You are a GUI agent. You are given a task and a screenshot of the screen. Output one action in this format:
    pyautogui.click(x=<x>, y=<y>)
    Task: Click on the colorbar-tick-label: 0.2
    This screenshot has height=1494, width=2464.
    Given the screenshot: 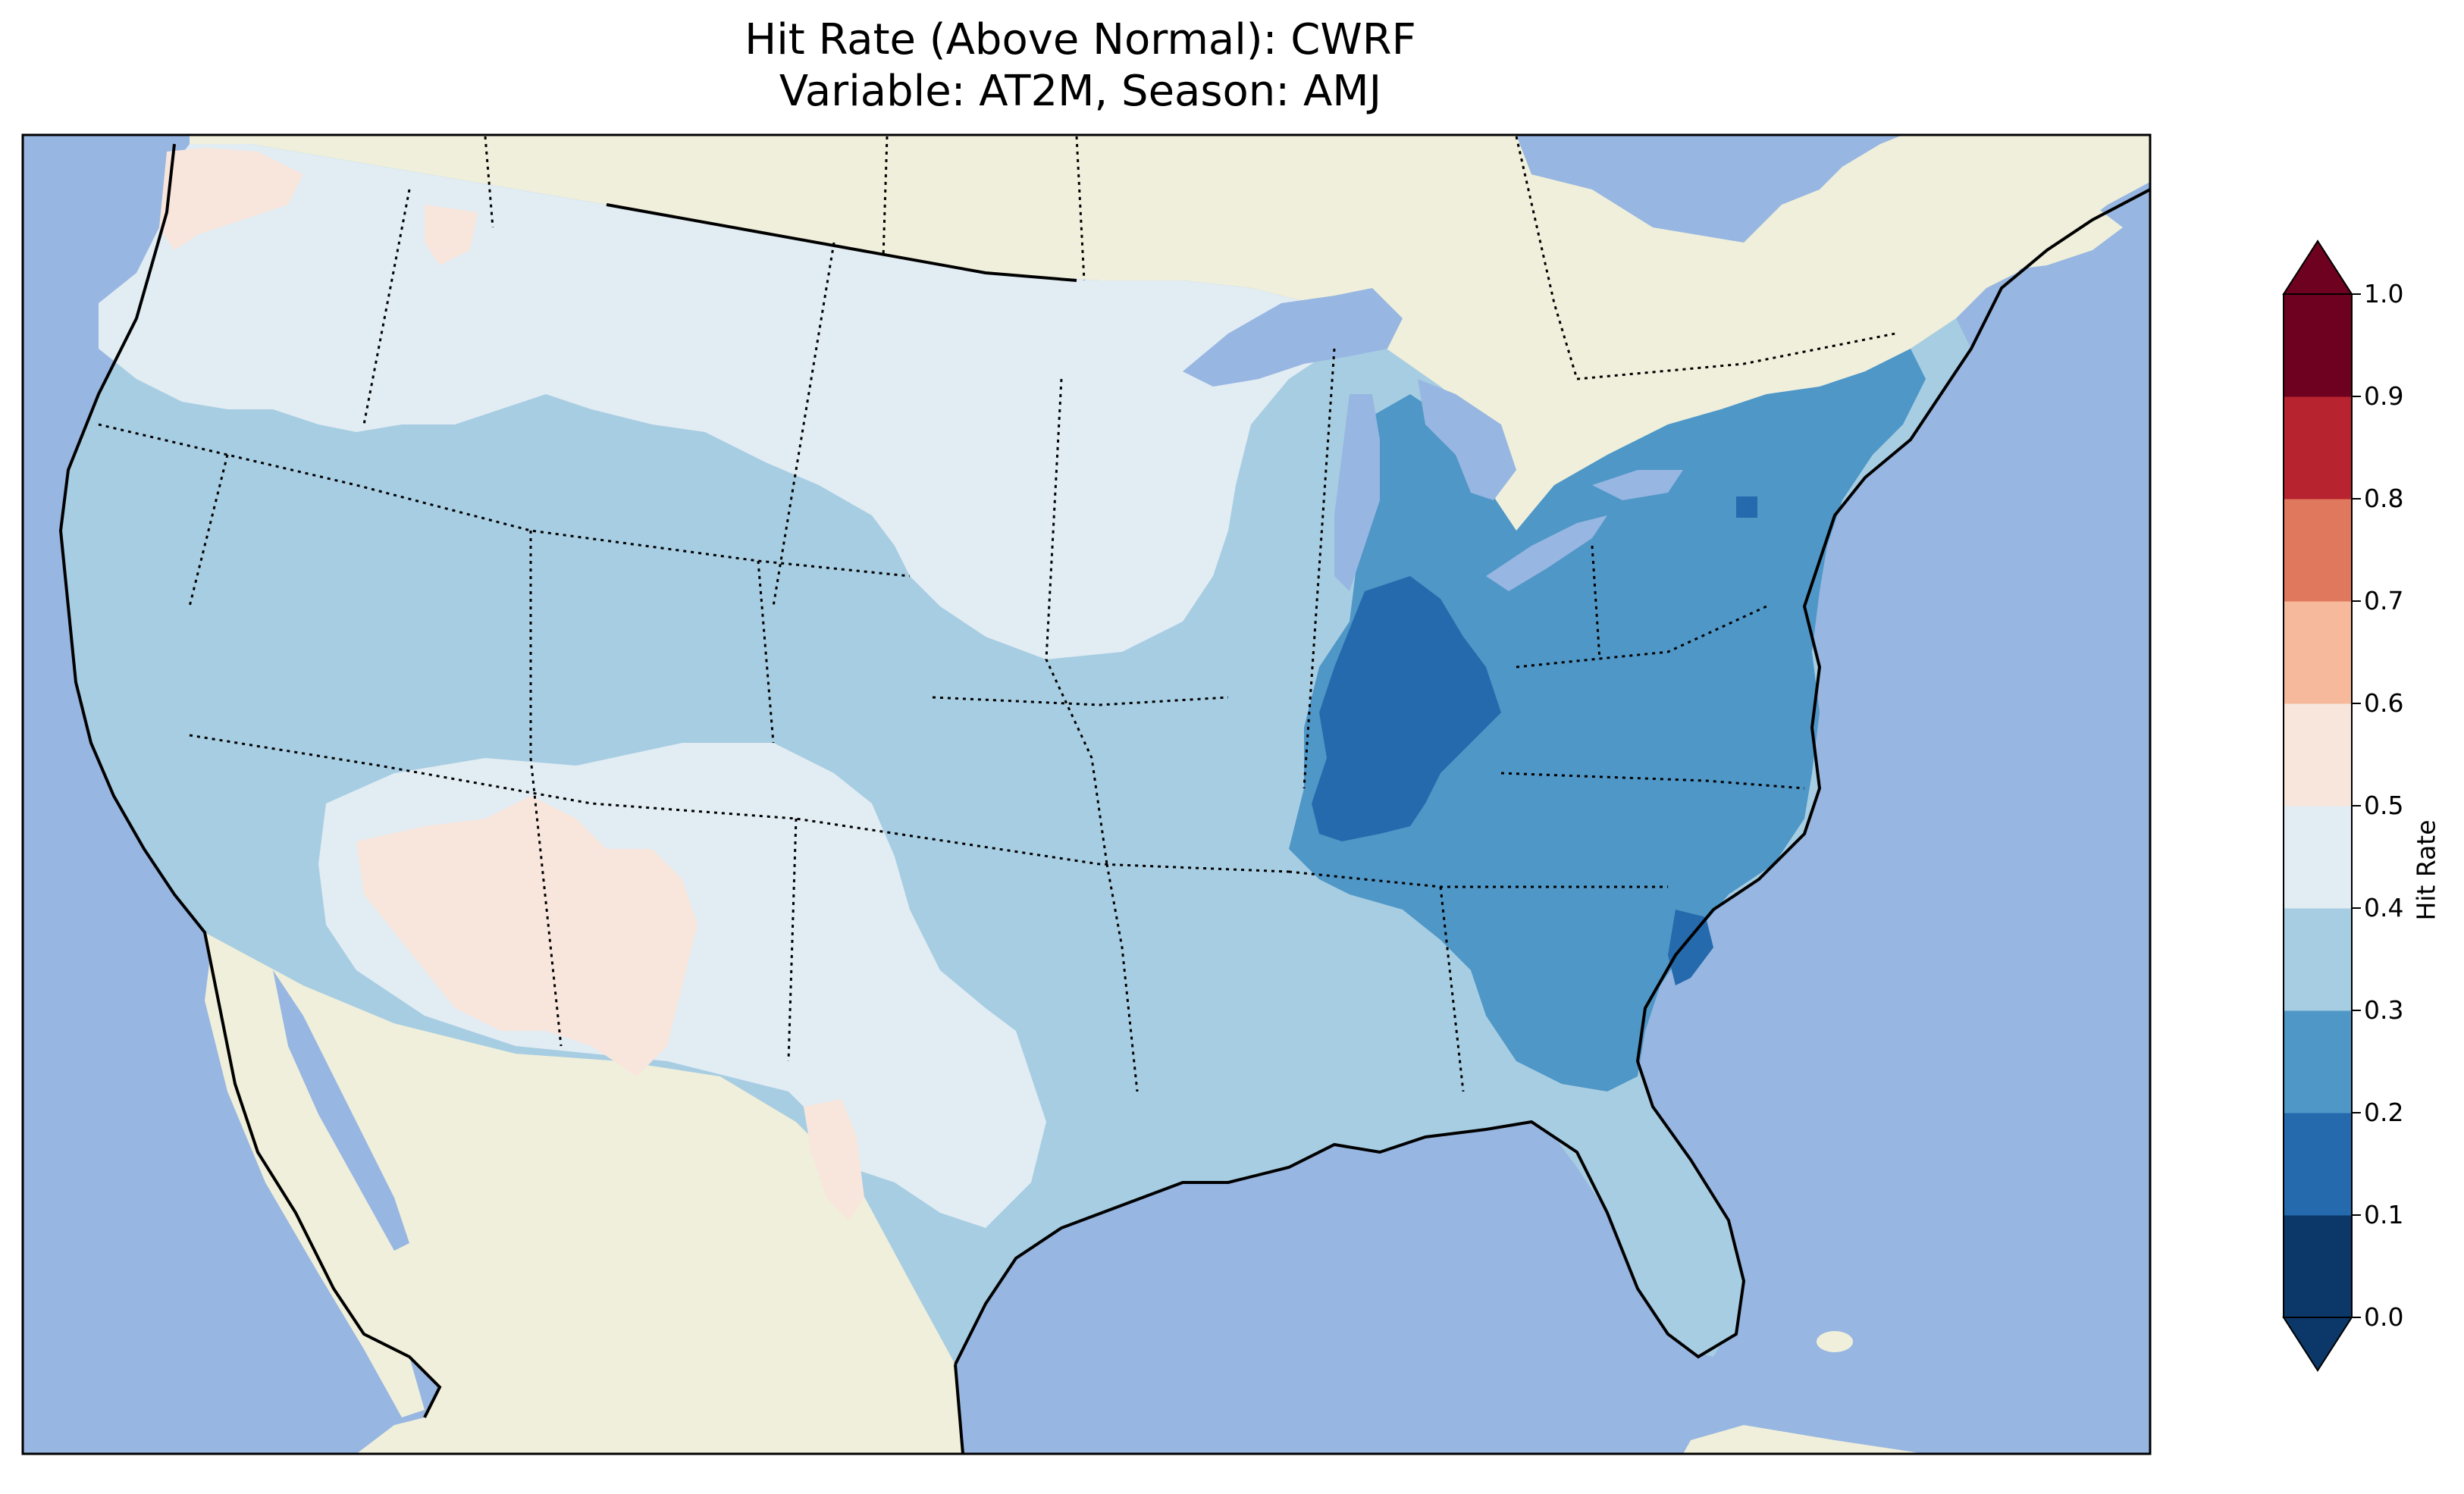 What is the action you would take?
    pyautogui.click(x=2384, y=1112)
    